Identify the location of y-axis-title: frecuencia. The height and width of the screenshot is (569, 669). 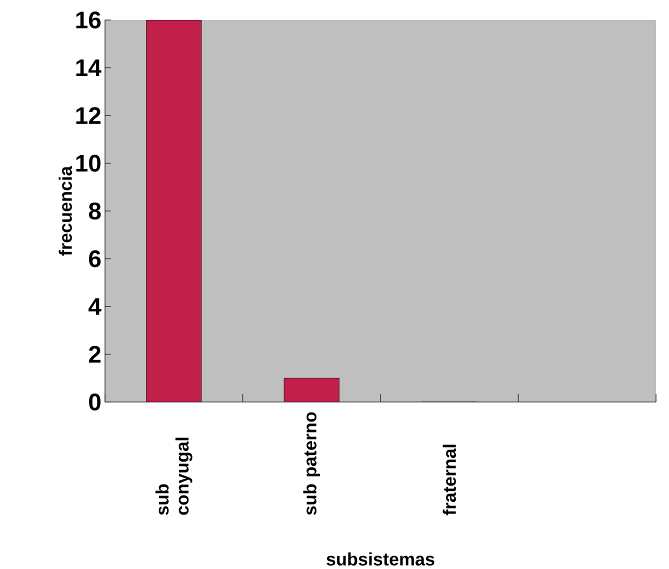
(65, 211).